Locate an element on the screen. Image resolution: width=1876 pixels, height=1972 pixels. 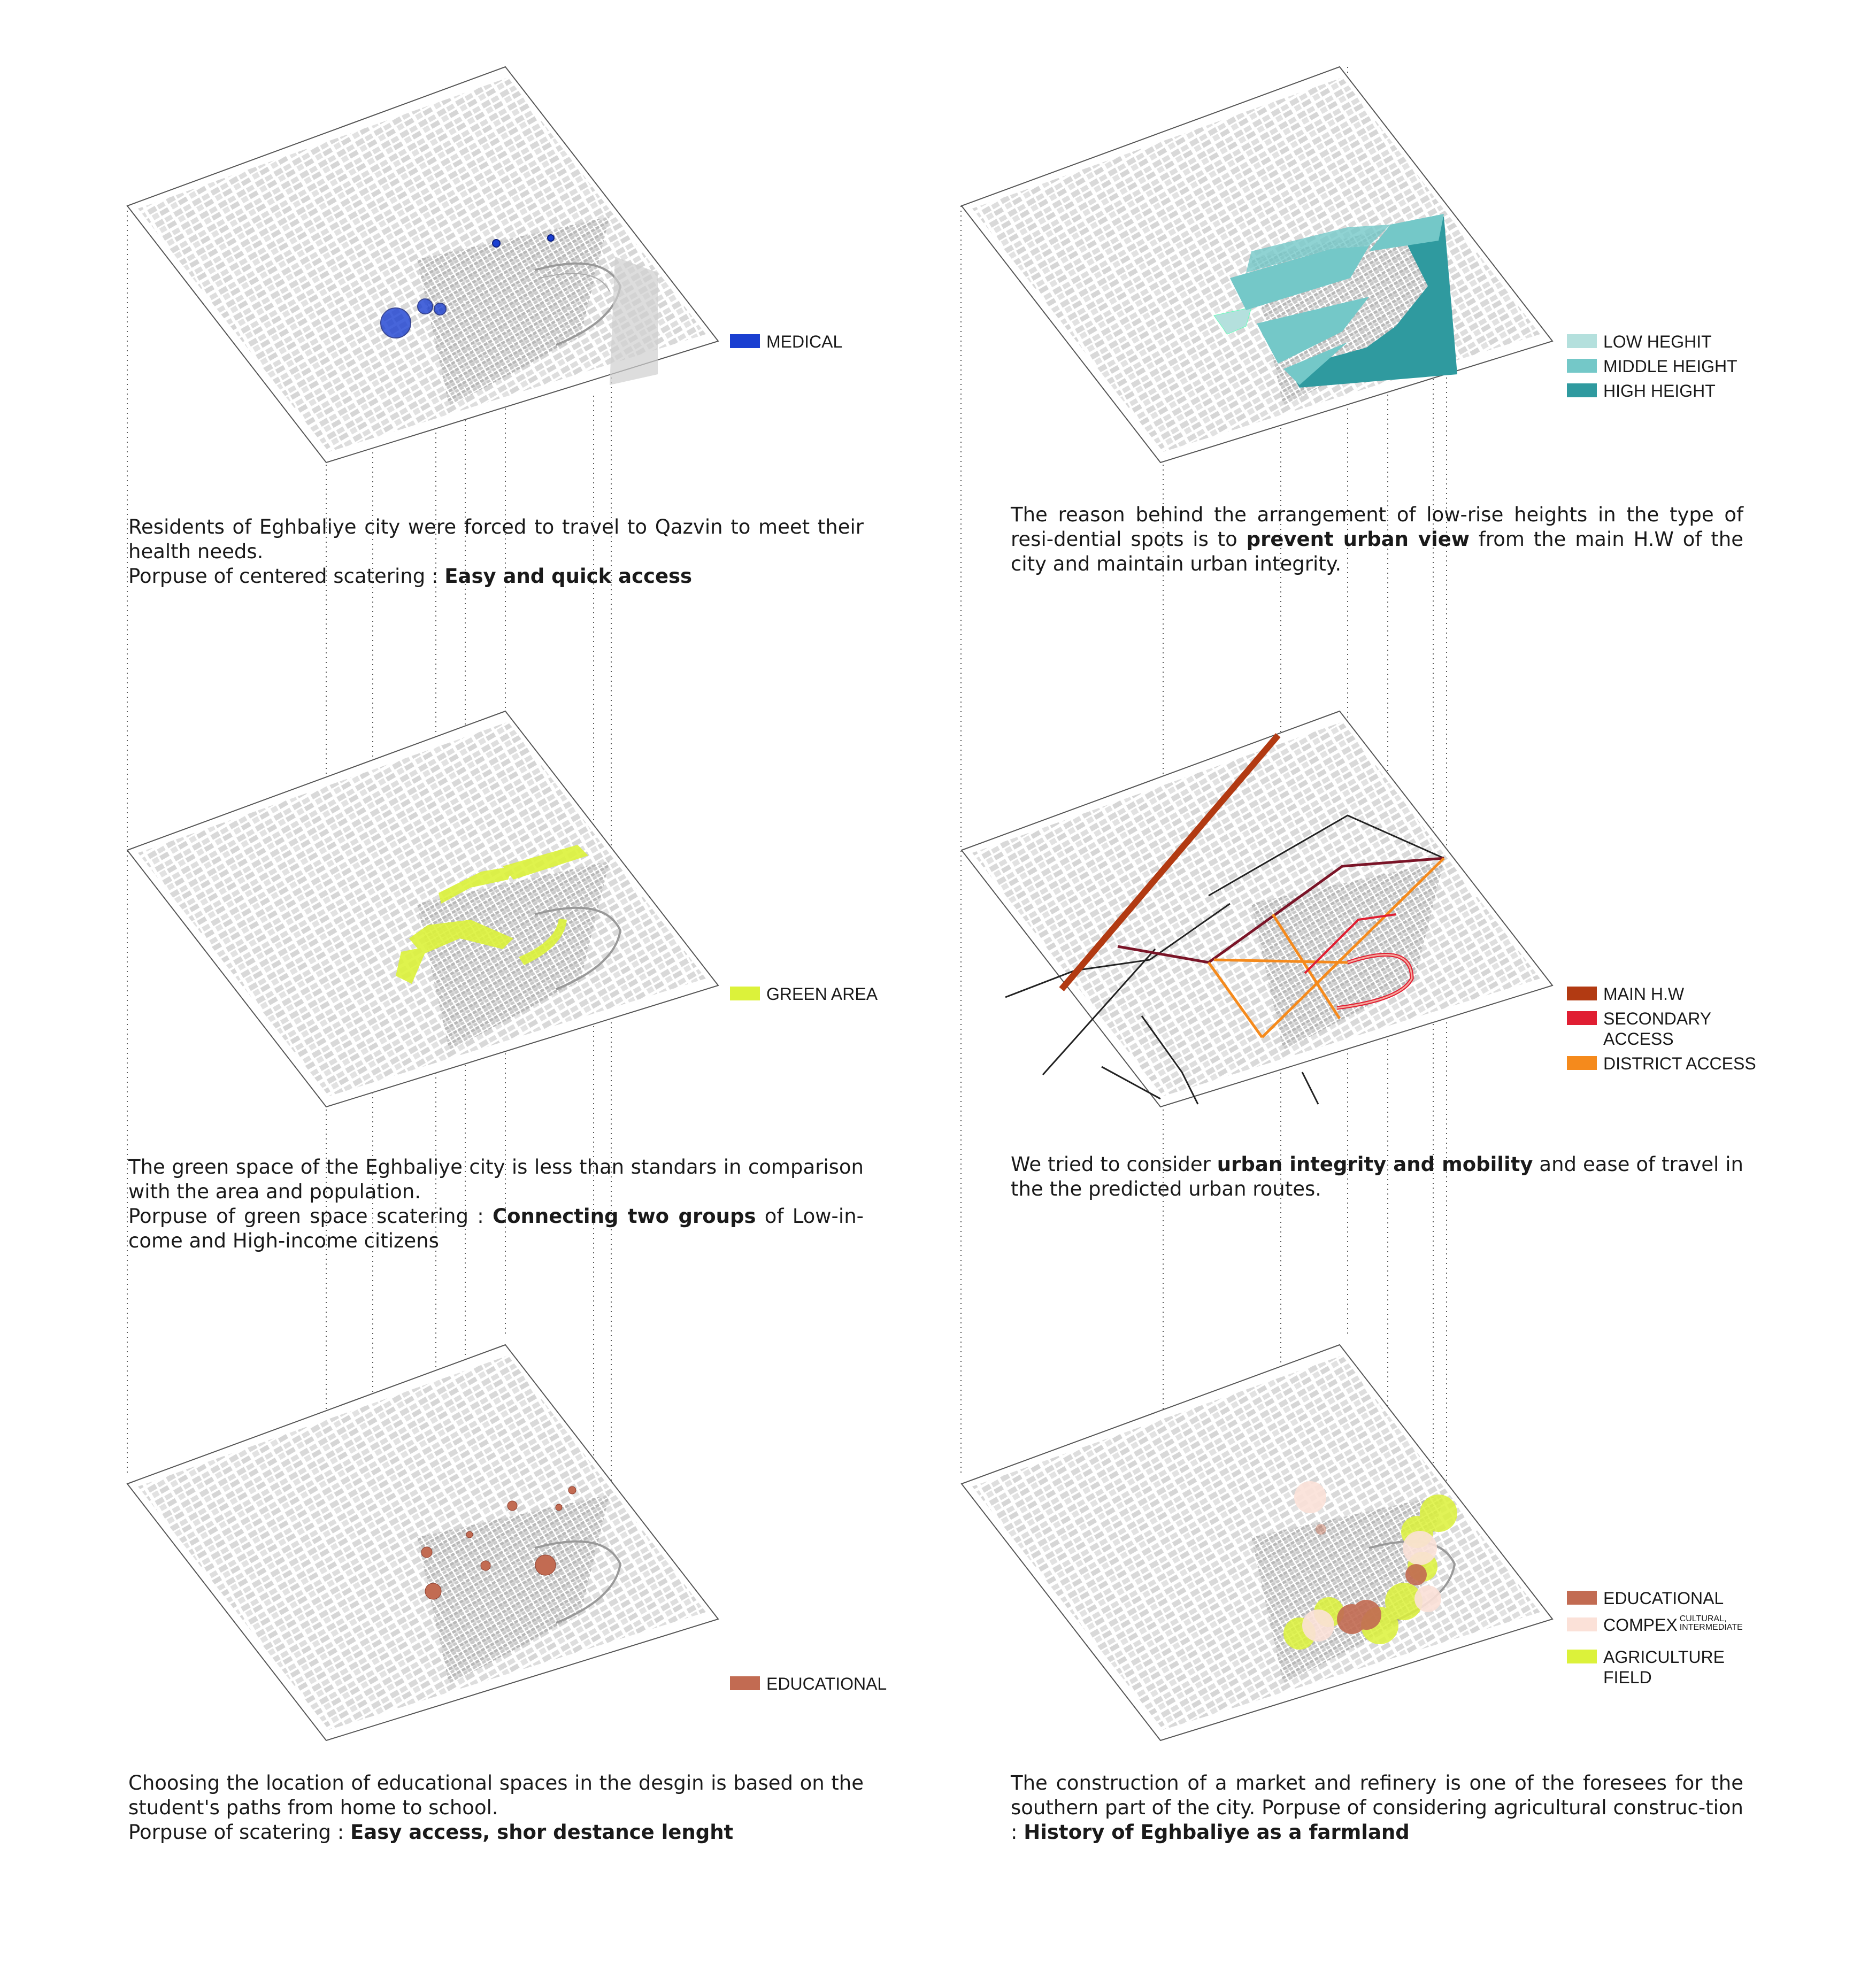
description-emphasis: urban integrity and mobility is located at coordinates (1375, 1165).